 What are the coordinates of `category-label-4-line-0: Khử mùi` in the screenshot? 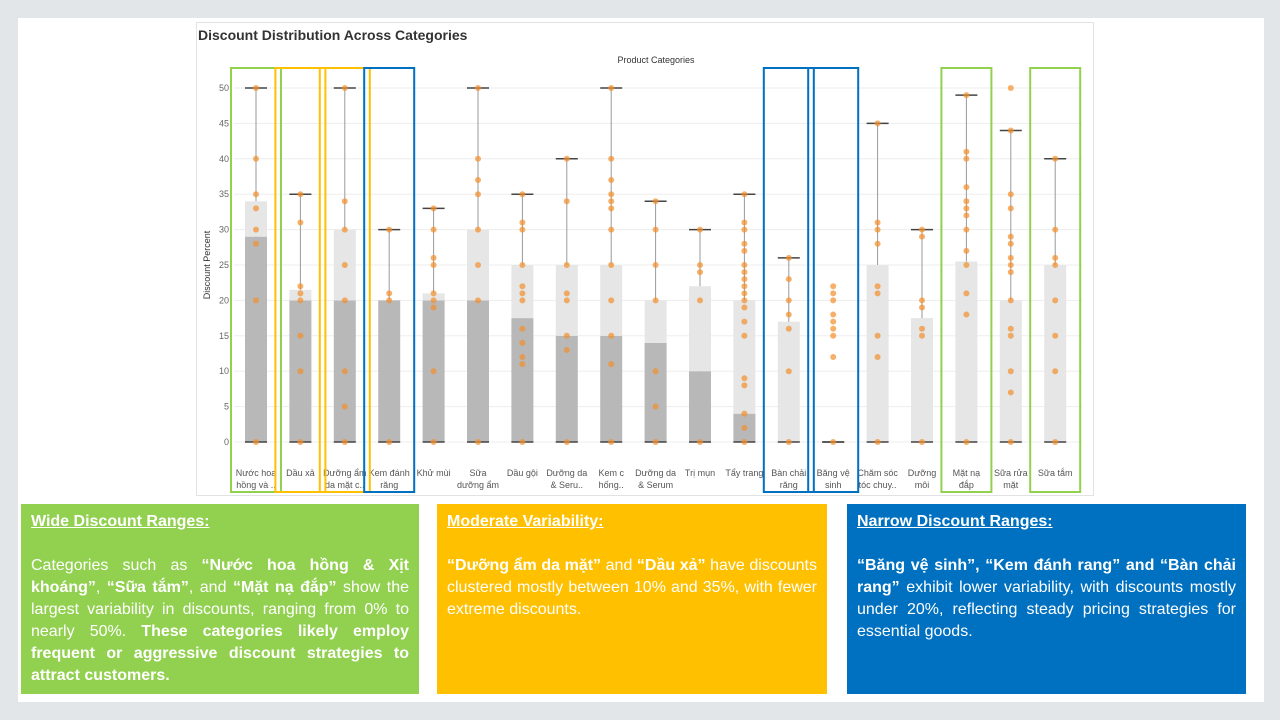 It's located at (434, 473).